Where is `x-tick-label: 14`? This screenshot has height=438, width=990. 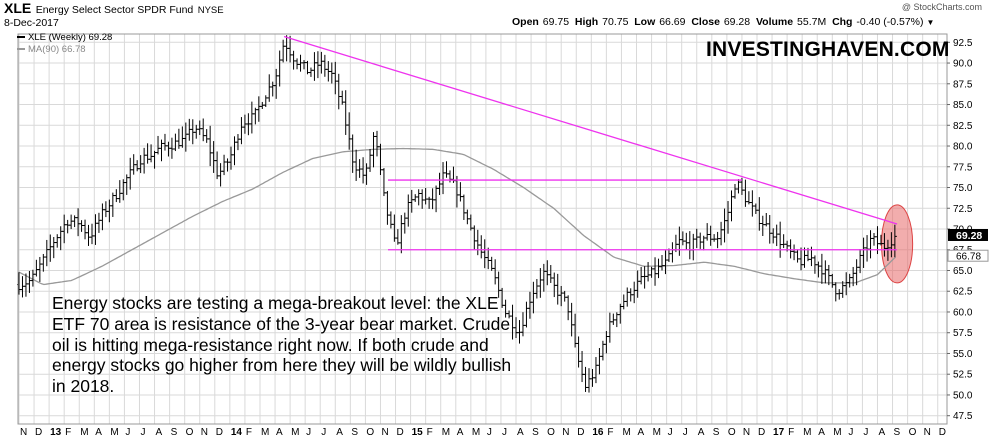
x-tick-label: 14 is located at coordinates (237, 432).